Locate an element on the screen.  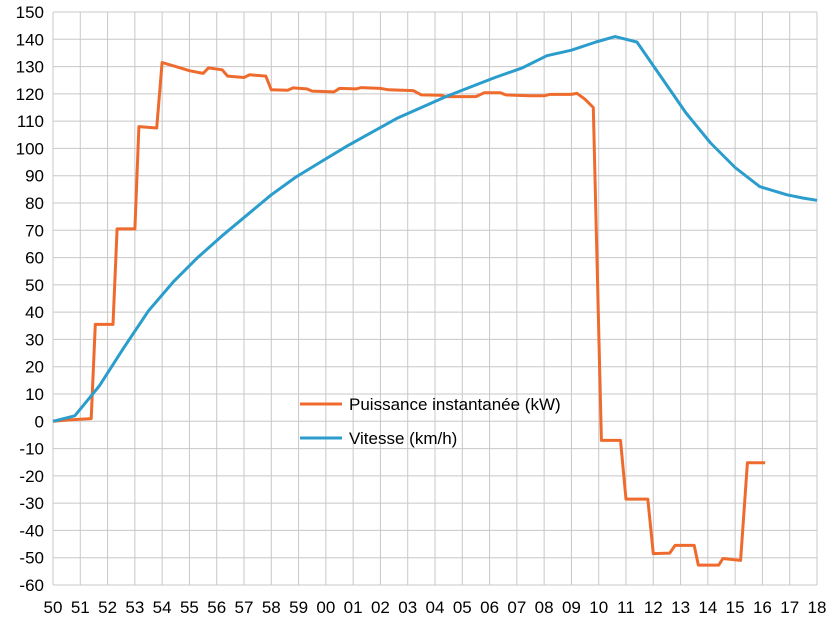
y-tick-label: -40 is located at coordinates (31, 530).